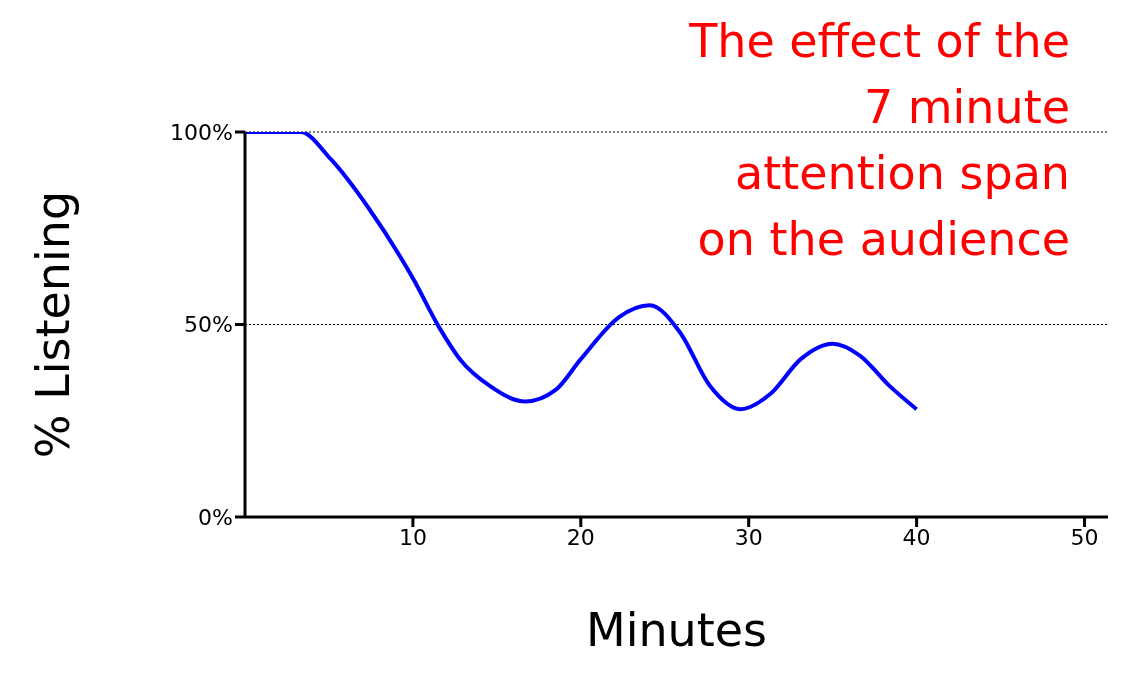 The image size is (1130, 678). What do you see at coordinates (208, 325) in the screenshot?
I see `y-tick-label: 50%` at bounding box center [208, 325].